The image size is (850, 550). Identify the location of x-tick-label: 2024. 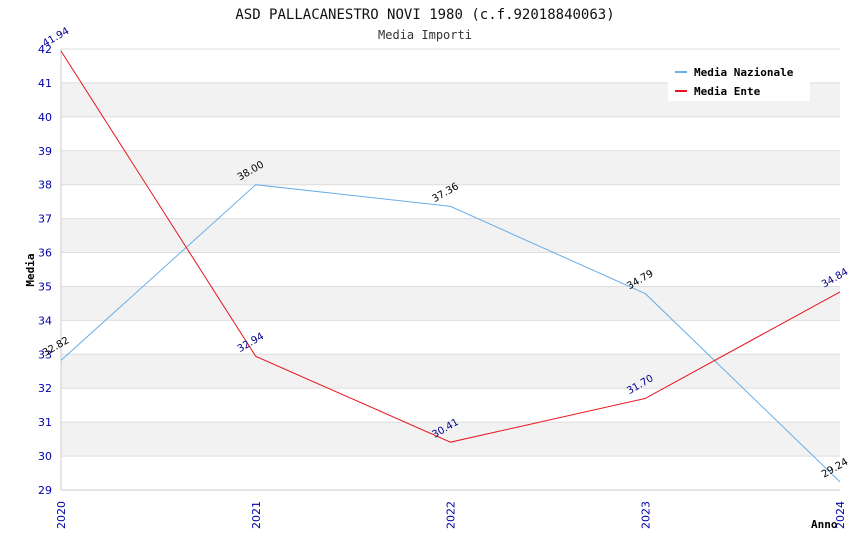
(840, 515).